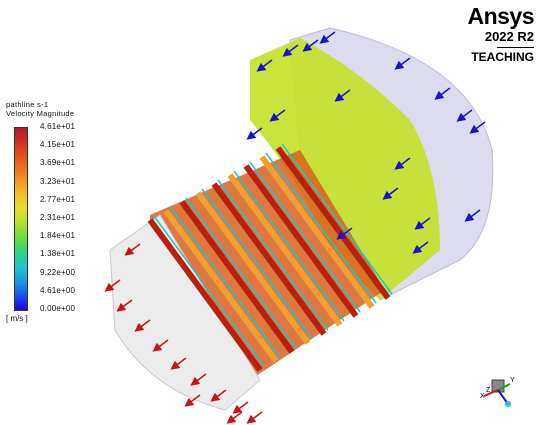 This screenshot has width=544, height=425. What do you see at coordinates (58, 217) in the screenshot?
I see `legend-tick-label: 2.31e+01` at bounding box center [58, 217].